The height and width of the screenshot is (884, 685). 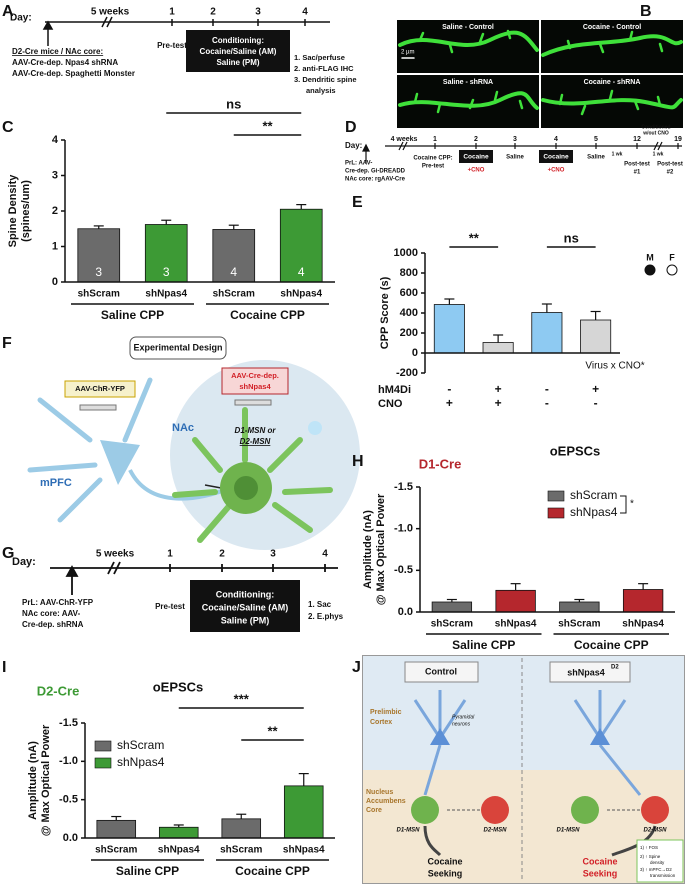 What do you see at coordinates (381, 549) in the screenshot?
I see `axis-title: @ Max Optical Power` at bounding box center [381, 549].